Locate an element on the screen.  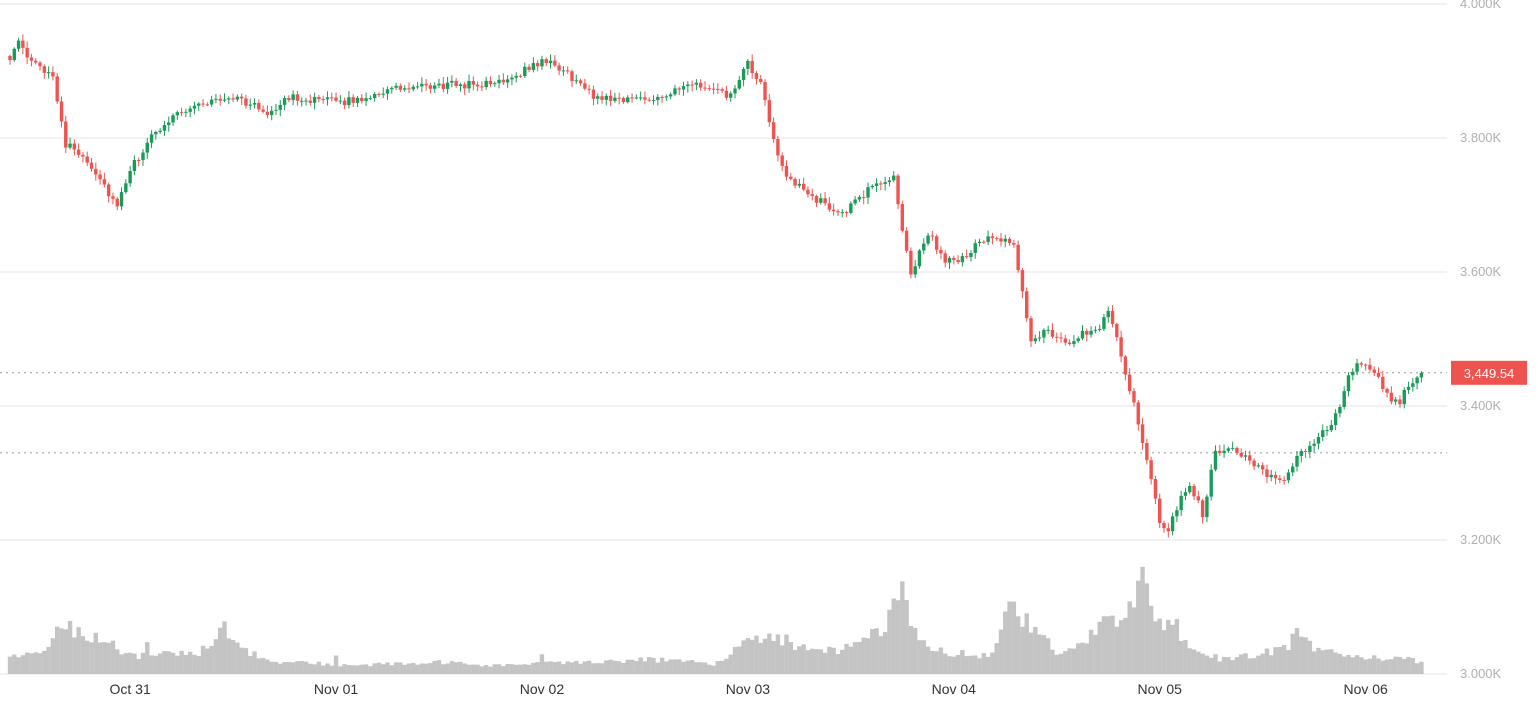
x-tick-label: Nov 05 is located at coordinates (1160, 689).